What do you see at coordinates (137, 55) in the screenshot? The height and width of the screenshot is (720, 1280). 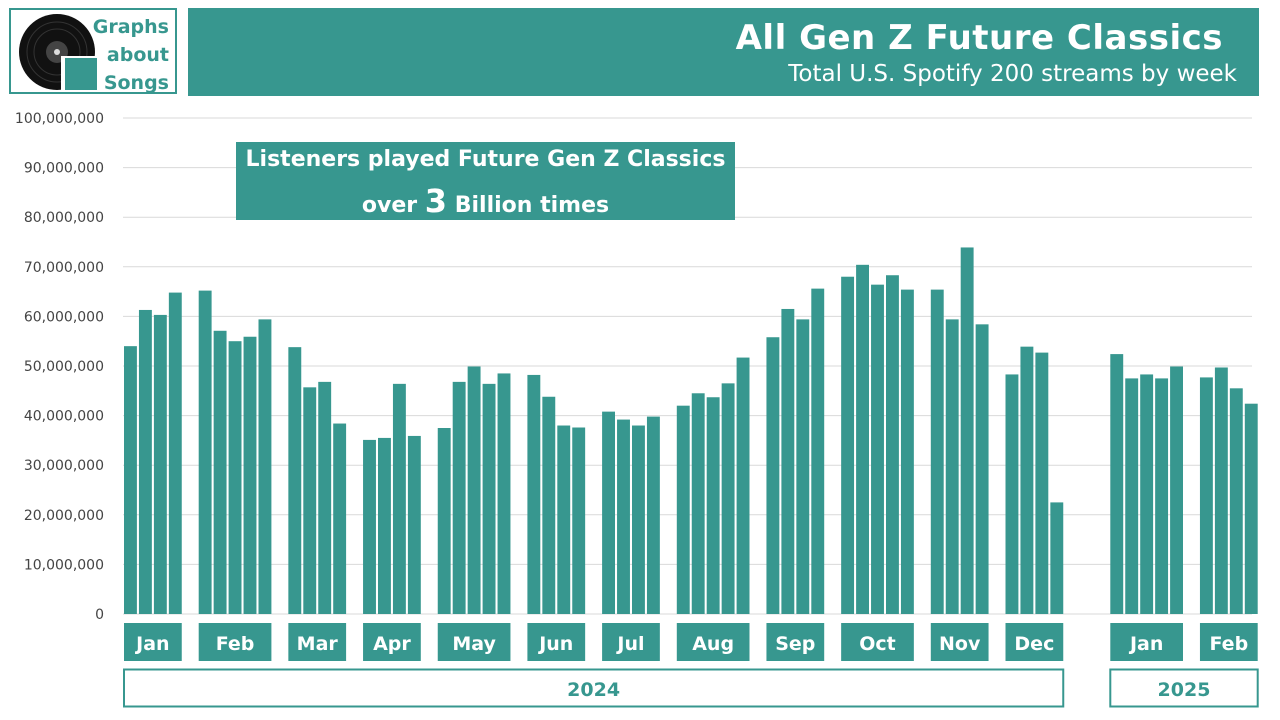 I see `logo-line-2: about` at bounding box center [137, 55].